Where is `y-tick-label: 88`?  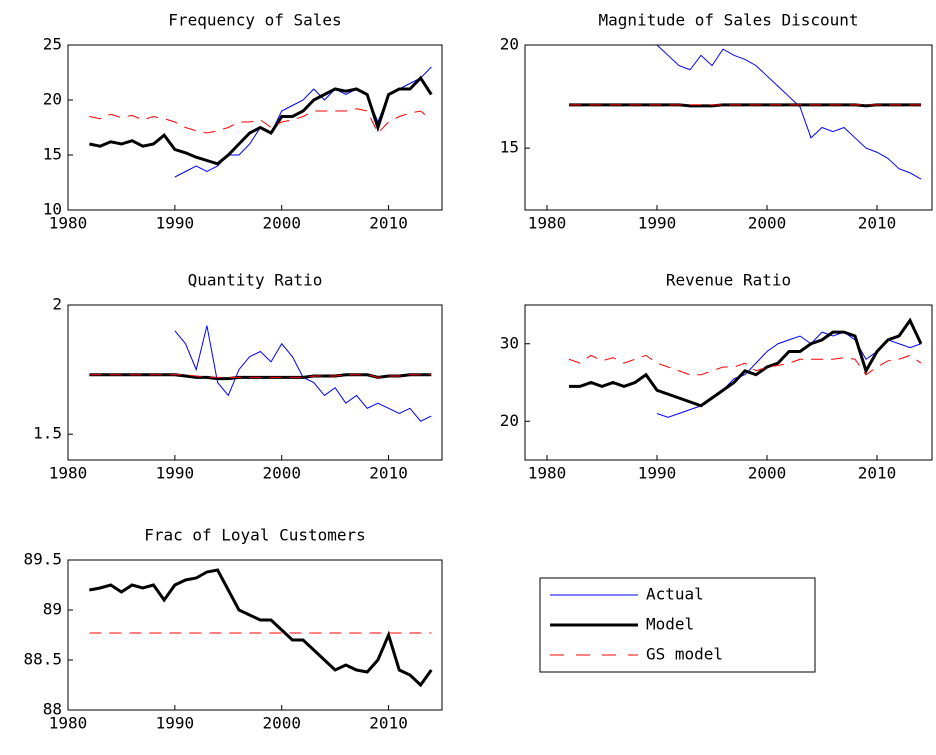
y-tick-label: 88 is located at coordinates (52, 709).